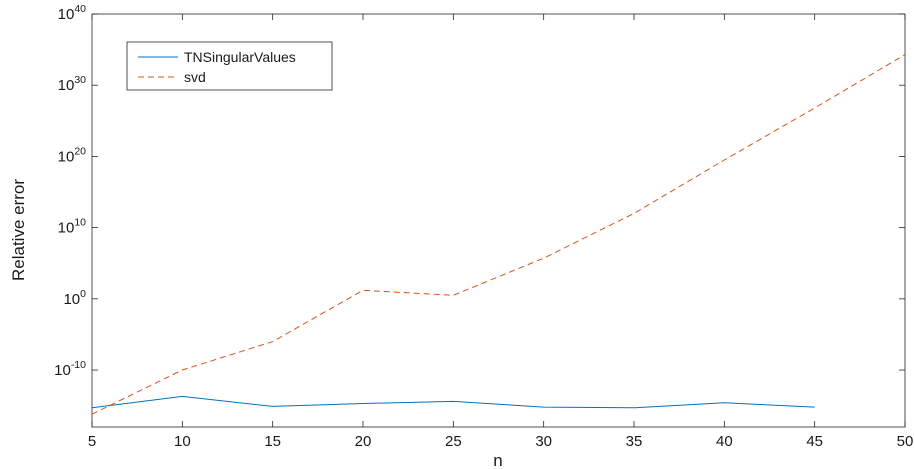  Describe the element at coordinates (453, 441) in the screenshot. I see `x-tick-label: 25` at that location.